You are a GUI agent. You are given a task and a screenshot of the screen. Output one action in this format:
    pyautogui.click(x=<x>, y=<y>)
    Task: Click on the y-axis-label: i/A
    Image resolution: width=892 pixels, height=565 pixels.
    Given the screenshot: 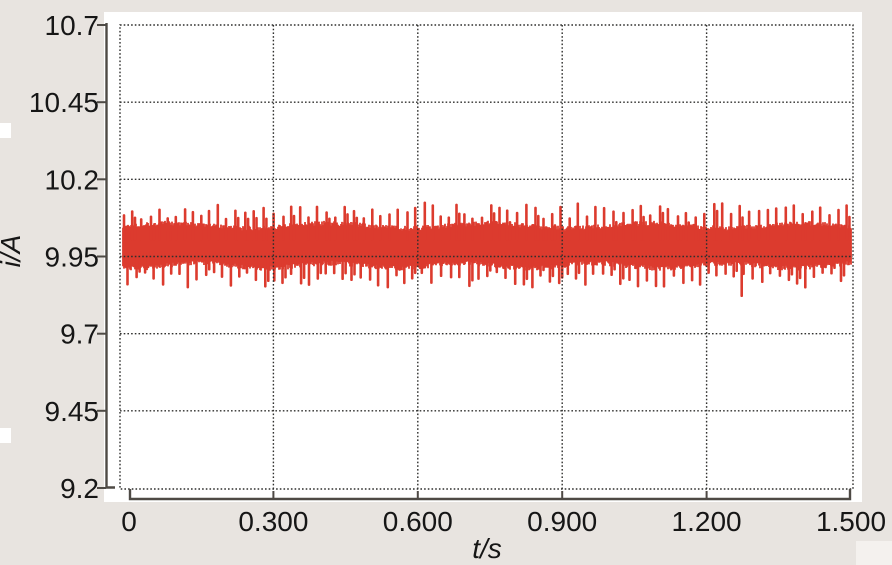 What is the action you would take?
    pyautogui.click(x=13, y=251)
    